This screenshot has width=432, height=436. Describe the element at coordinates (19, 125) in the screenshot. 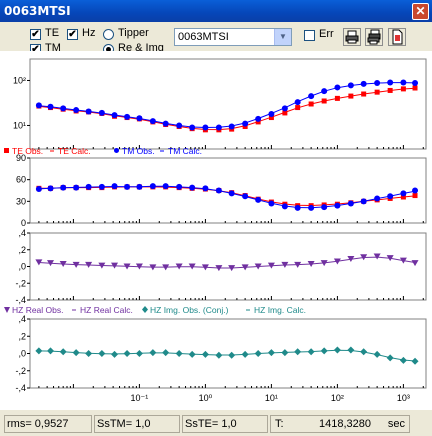

I see `y-tick-label: 10¹` at that location.